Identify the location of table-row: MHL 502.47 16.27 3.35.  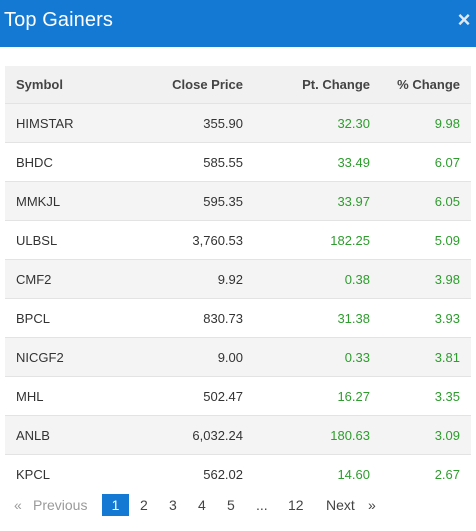
(238, 396).